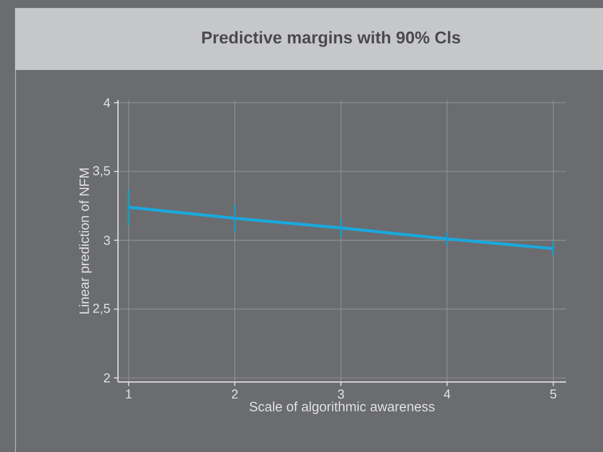  Describe the element at coordinates (129, 393) in the screenshot. I see `x-tick-label: 1` at that location.